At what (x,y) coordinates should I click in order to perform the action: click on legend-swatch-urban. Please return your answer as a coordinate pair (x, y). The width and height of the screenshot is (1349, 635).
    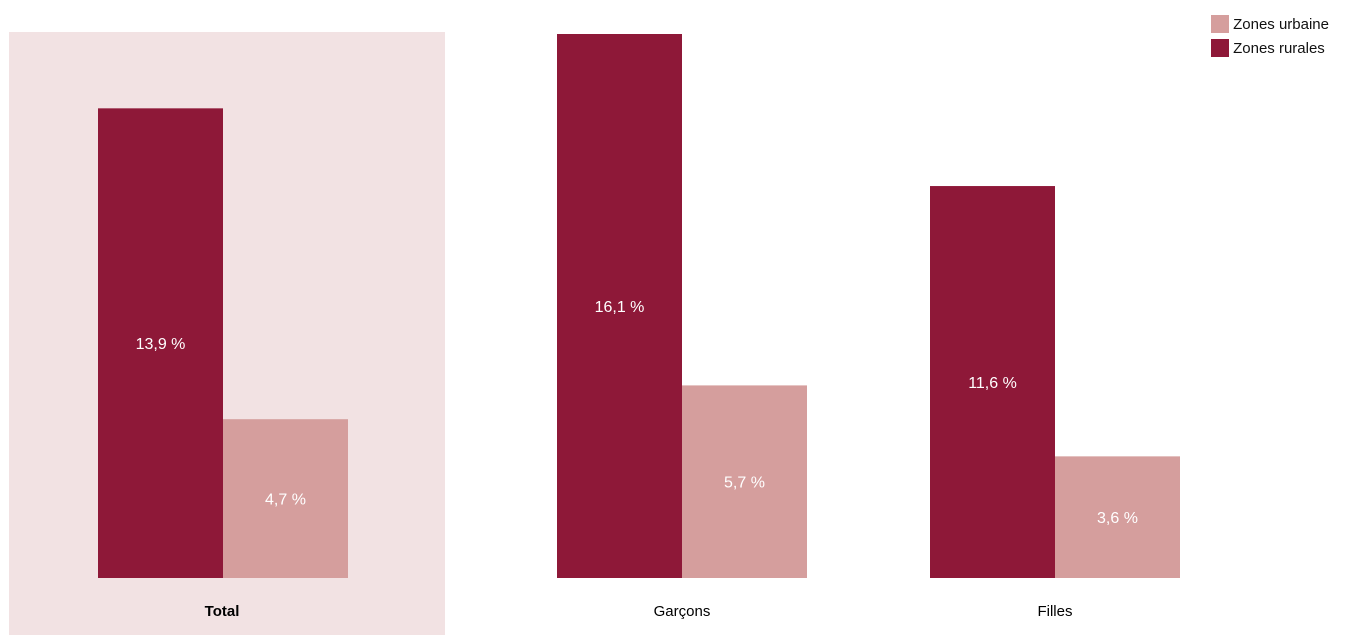
    Looking at the image, I should click on (1220, 24).